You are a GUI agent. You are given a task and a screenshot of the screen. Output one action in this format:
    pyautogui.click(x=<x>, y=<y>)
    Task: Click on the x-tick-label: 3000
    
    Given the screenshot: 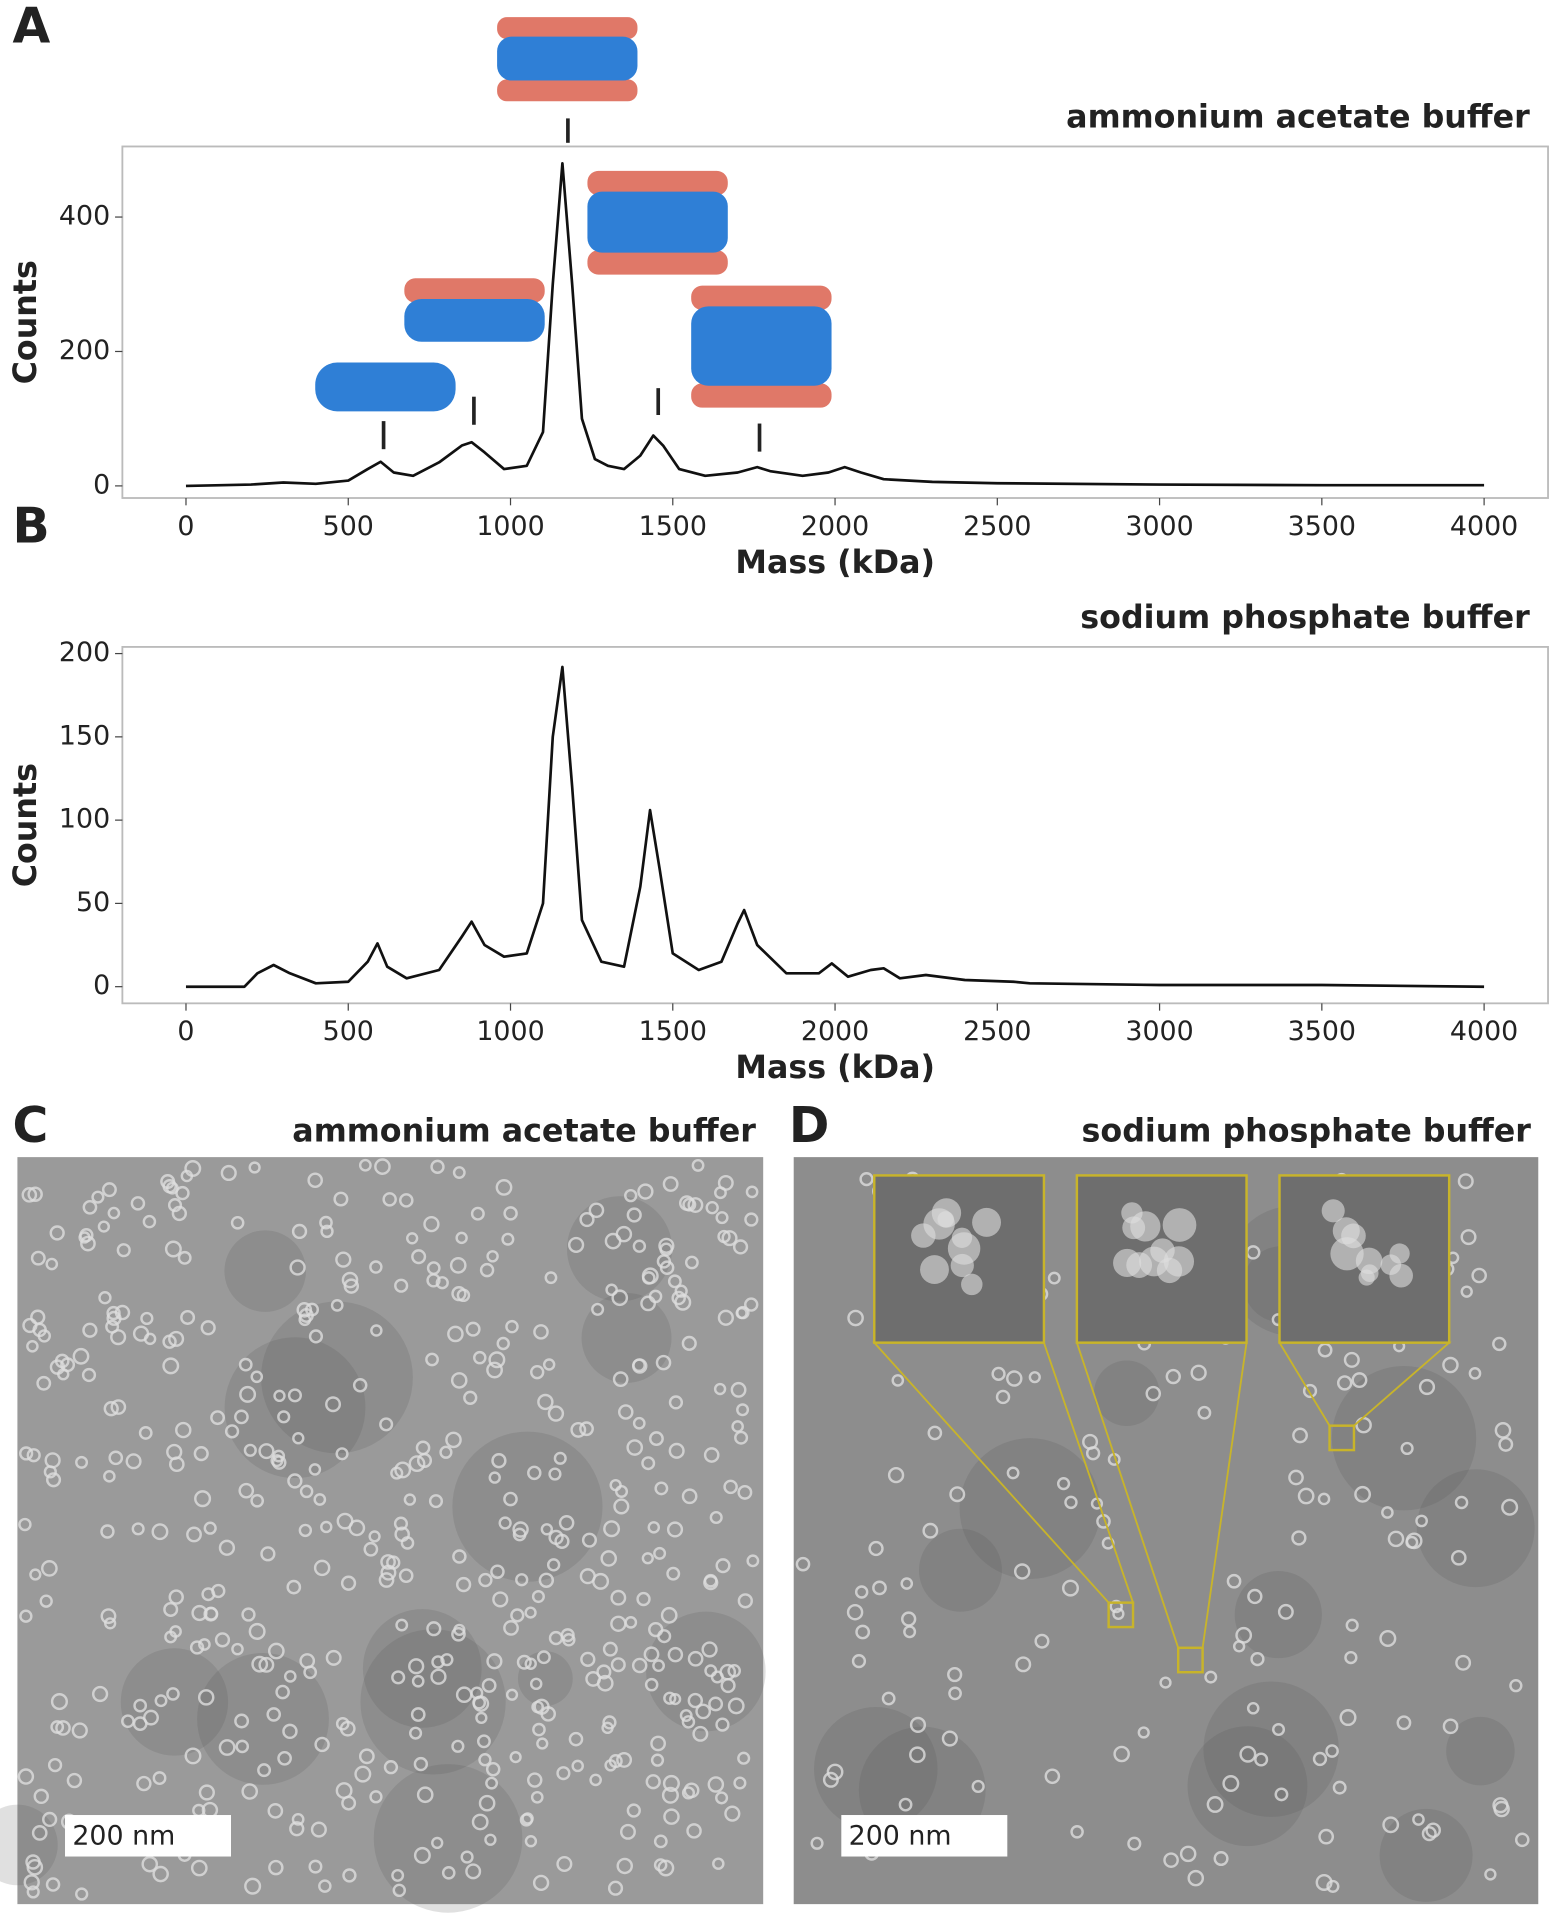 What is the action you would take?
    pyautogui.click(x=1159, y=526)
    